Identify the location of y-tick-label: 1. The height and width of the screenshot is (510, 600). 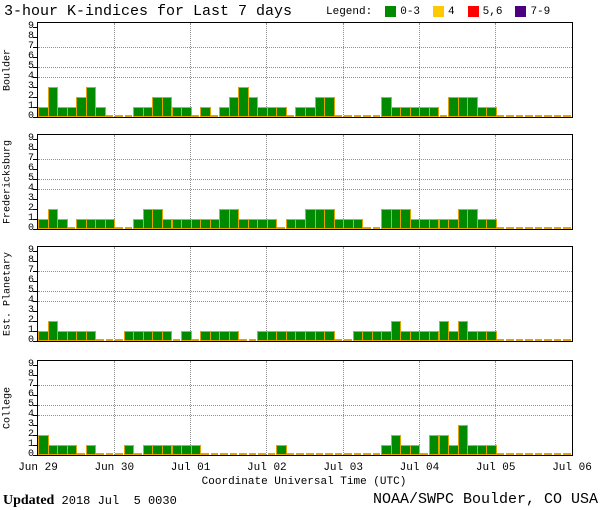
(30, 444).